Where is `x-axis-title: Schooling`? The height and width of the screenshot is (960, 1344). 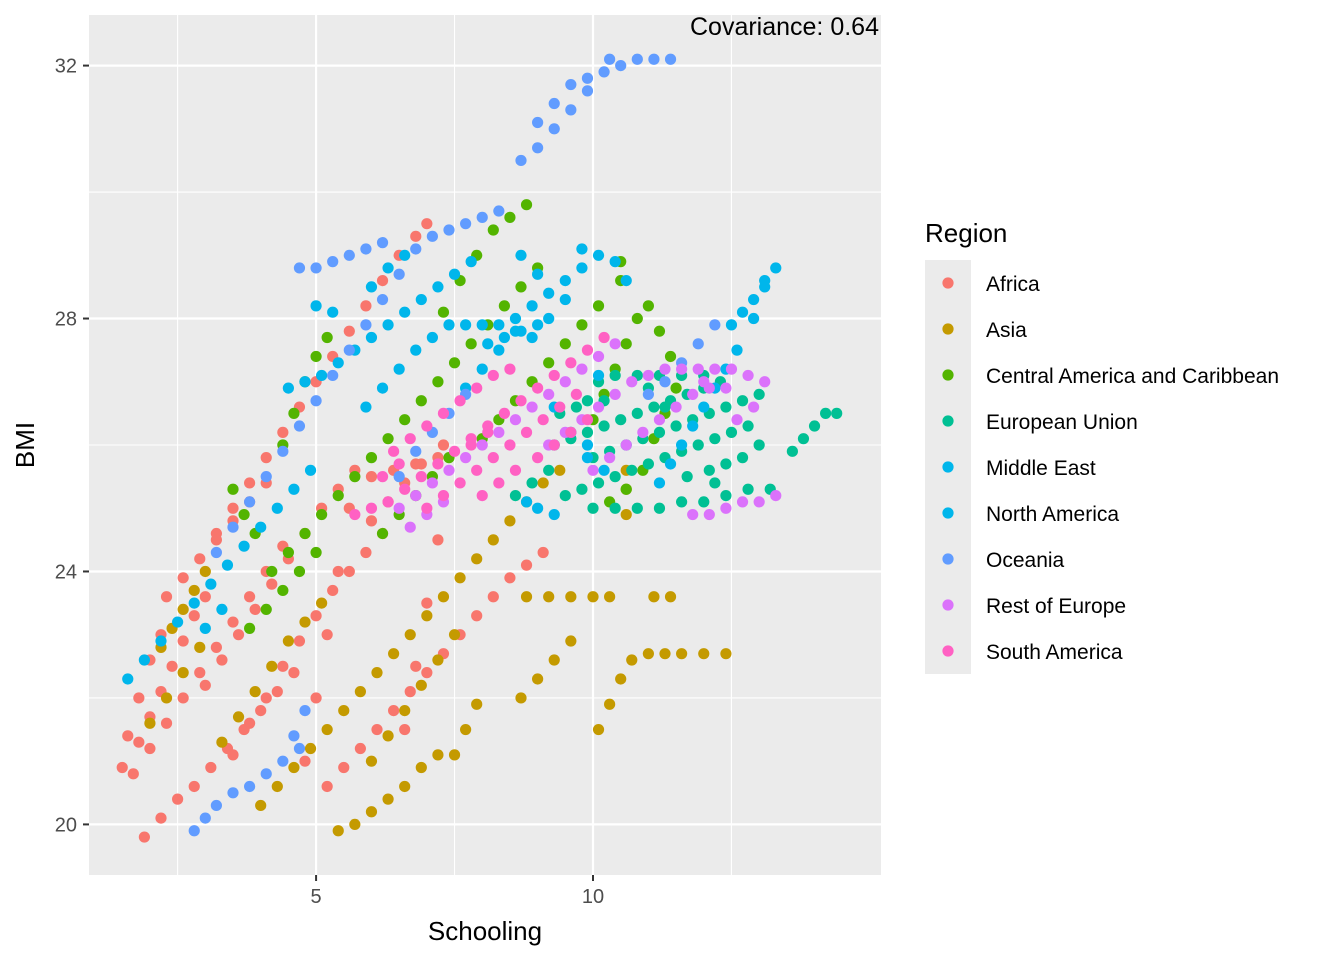
x-axis-title: Schooling is located at coordinates (485, 931).